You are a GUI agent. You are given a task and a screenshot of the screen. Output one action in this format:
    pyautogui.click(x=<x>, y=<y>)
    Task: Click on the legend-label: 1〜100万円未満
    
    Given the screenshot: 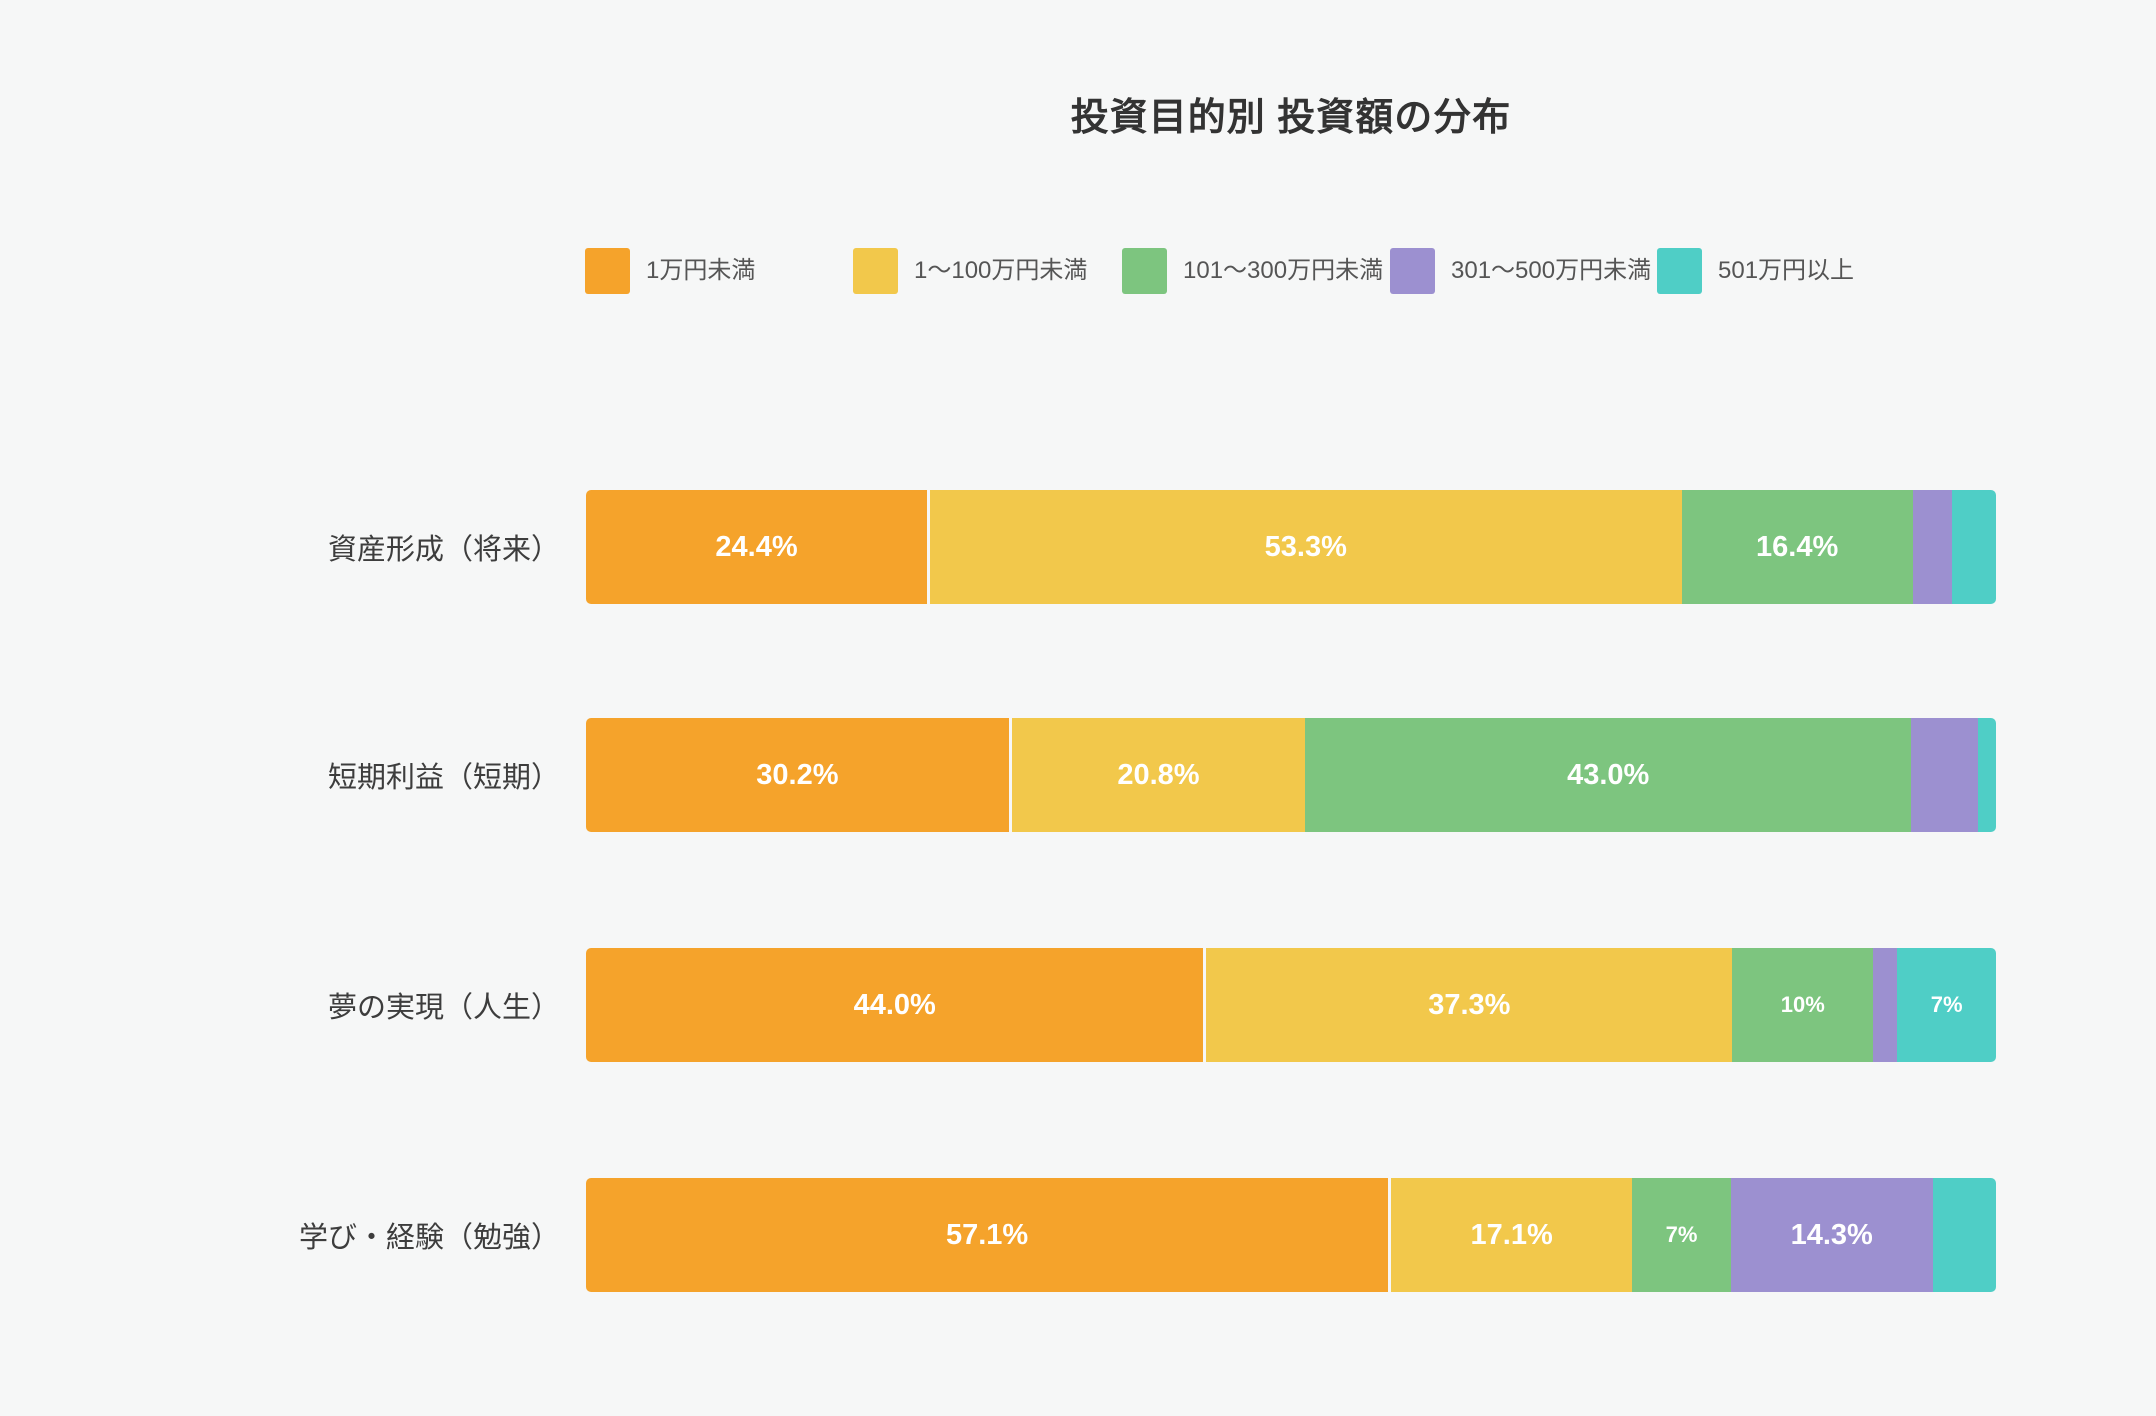 What is the action you would take?
    pyautogui.click(x=1001, y=270)
    